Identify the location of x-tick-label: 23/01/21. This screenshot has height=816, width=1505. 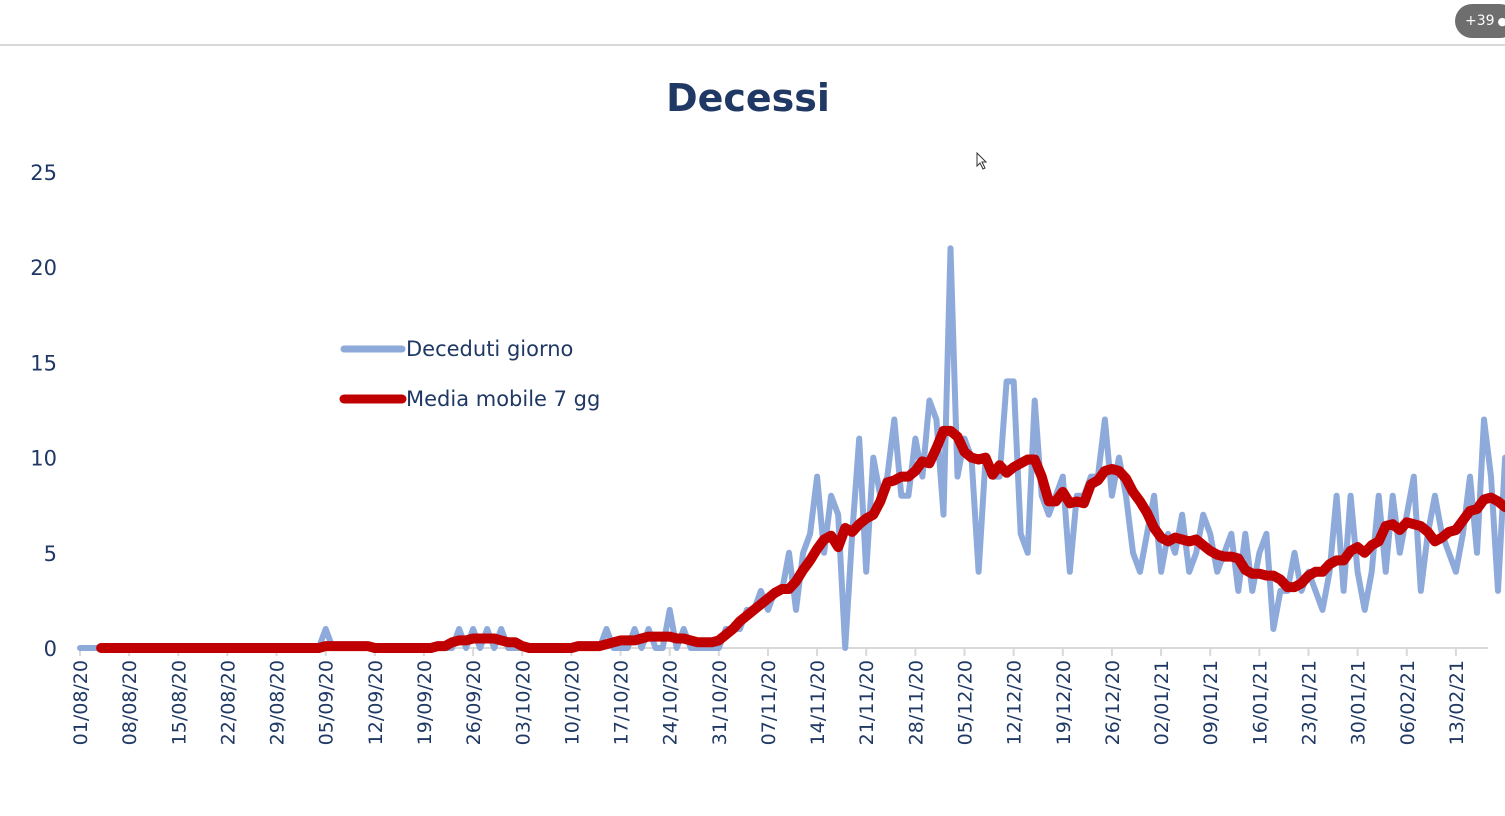
(1310, 702).